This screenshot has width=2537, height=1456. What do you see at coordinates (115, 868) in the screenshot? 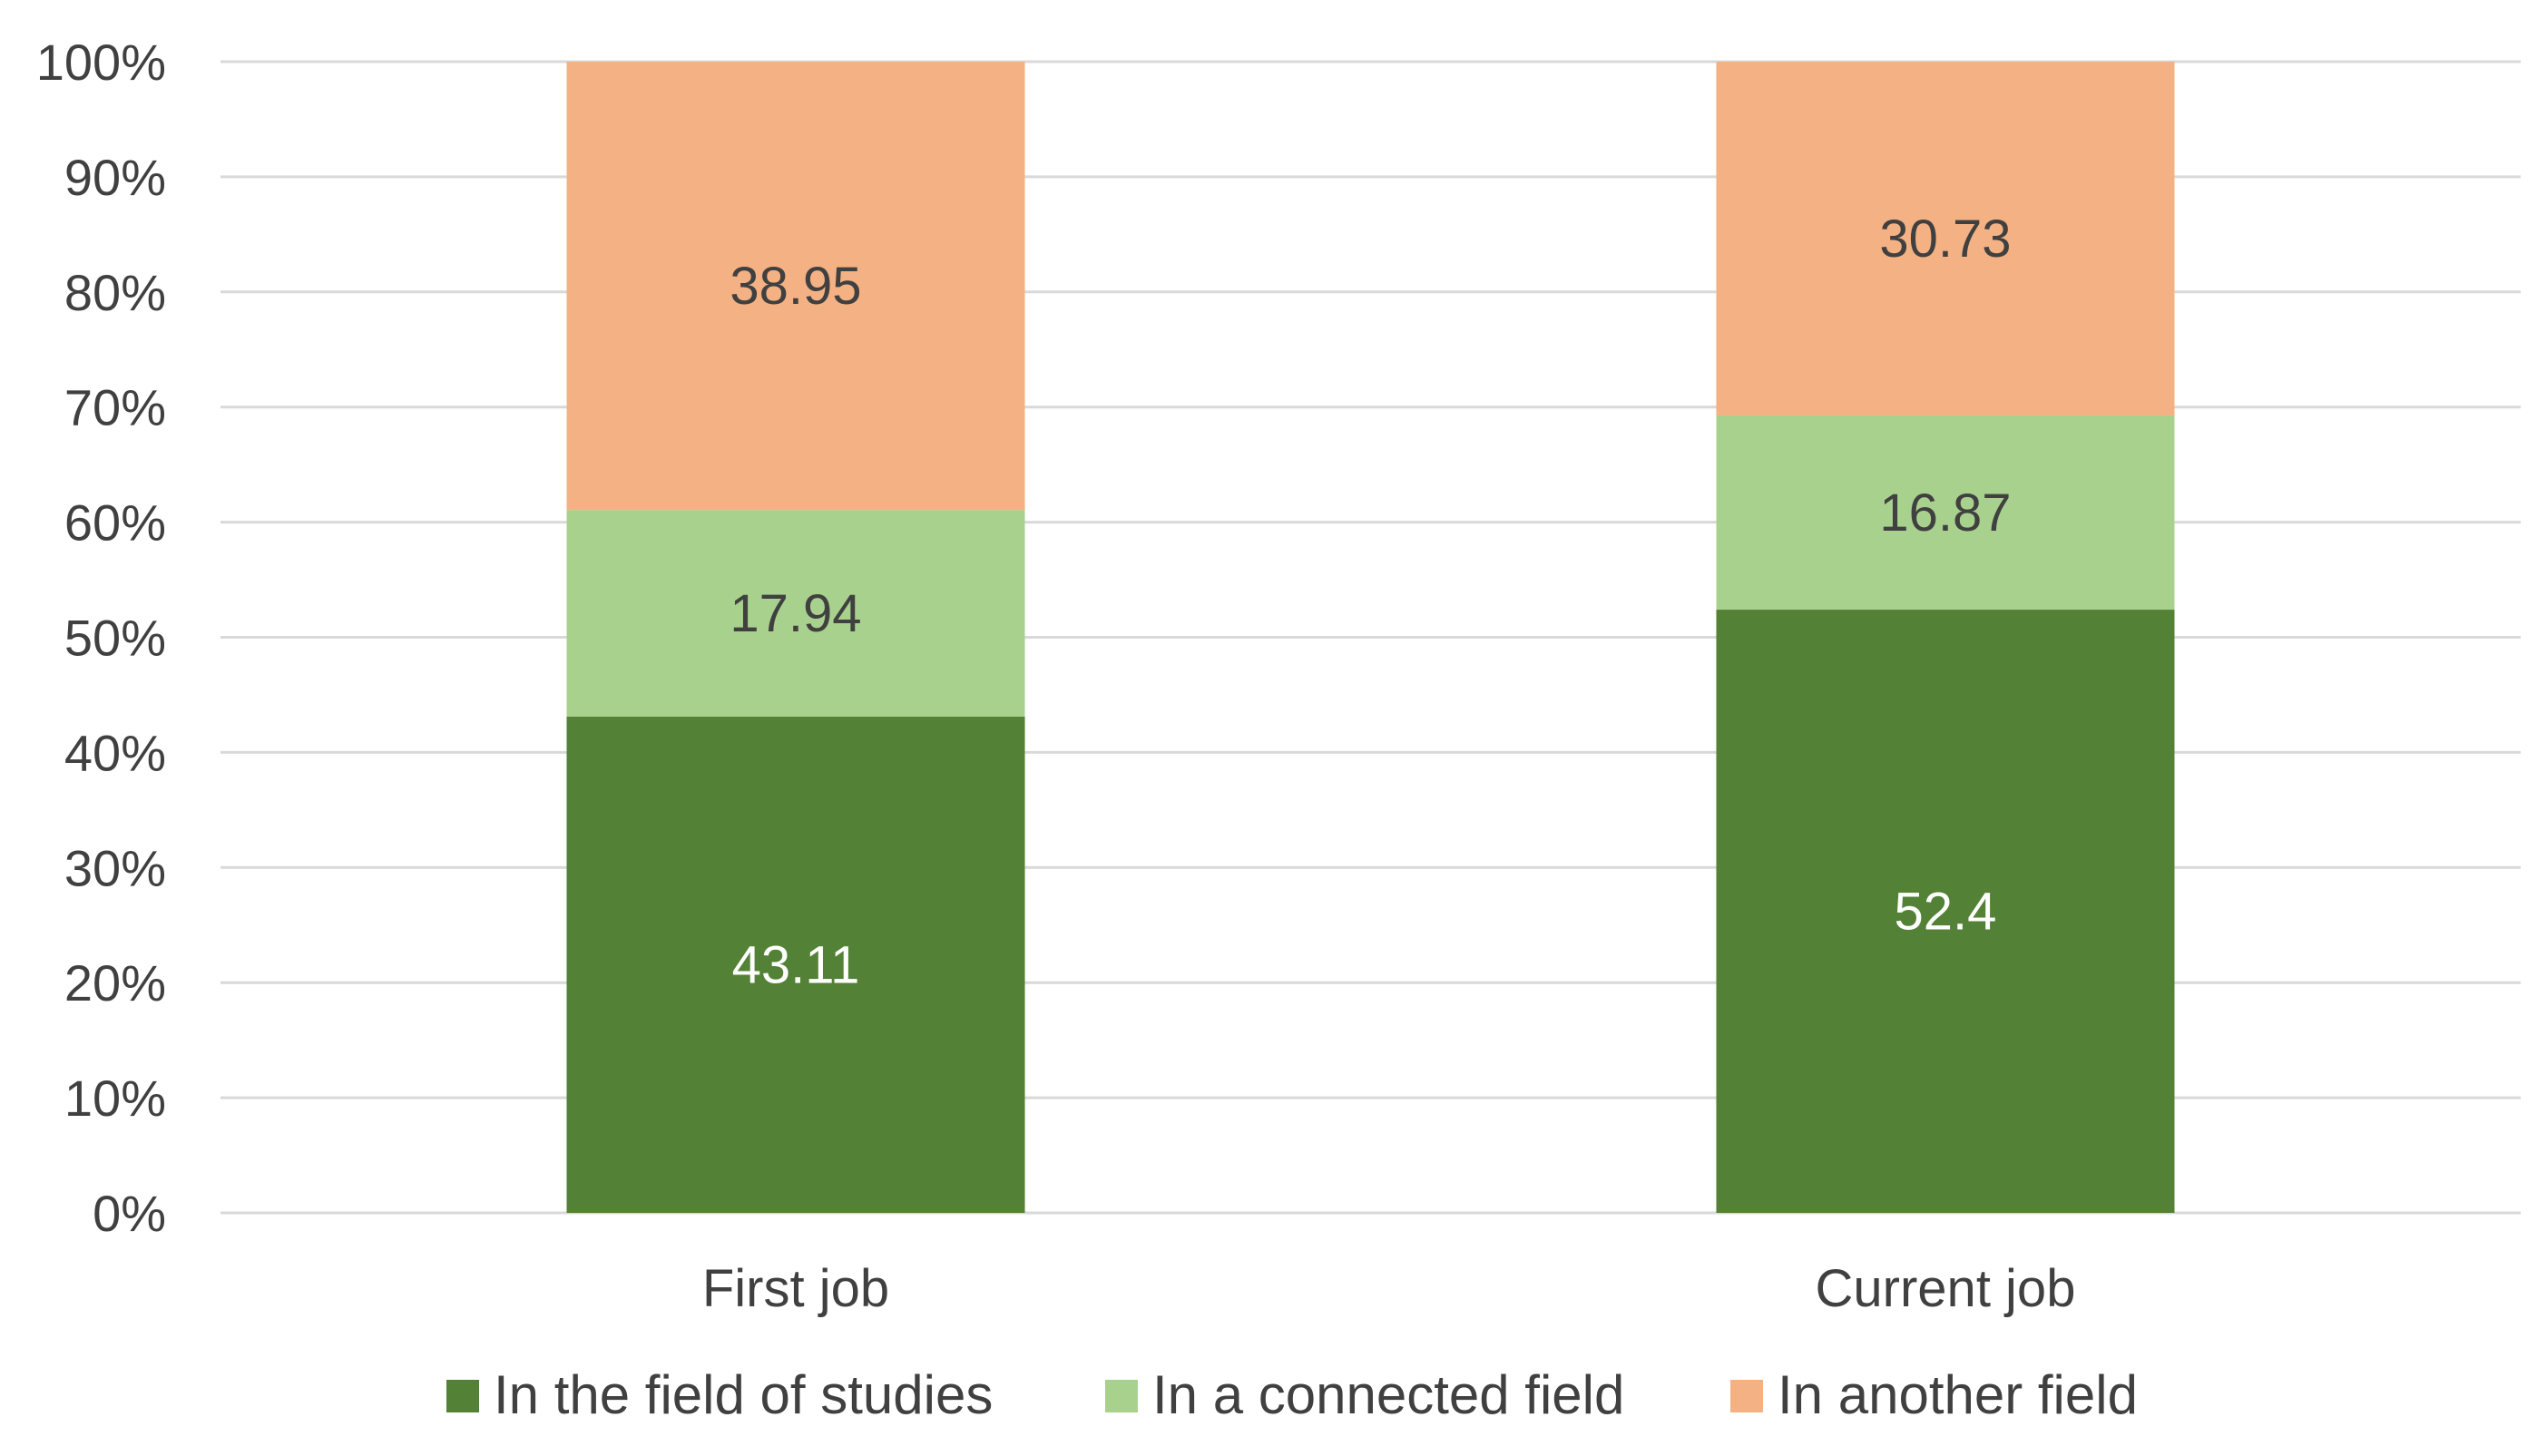
I see `y-tick-label: 30%` at bounding box center [115, 868].